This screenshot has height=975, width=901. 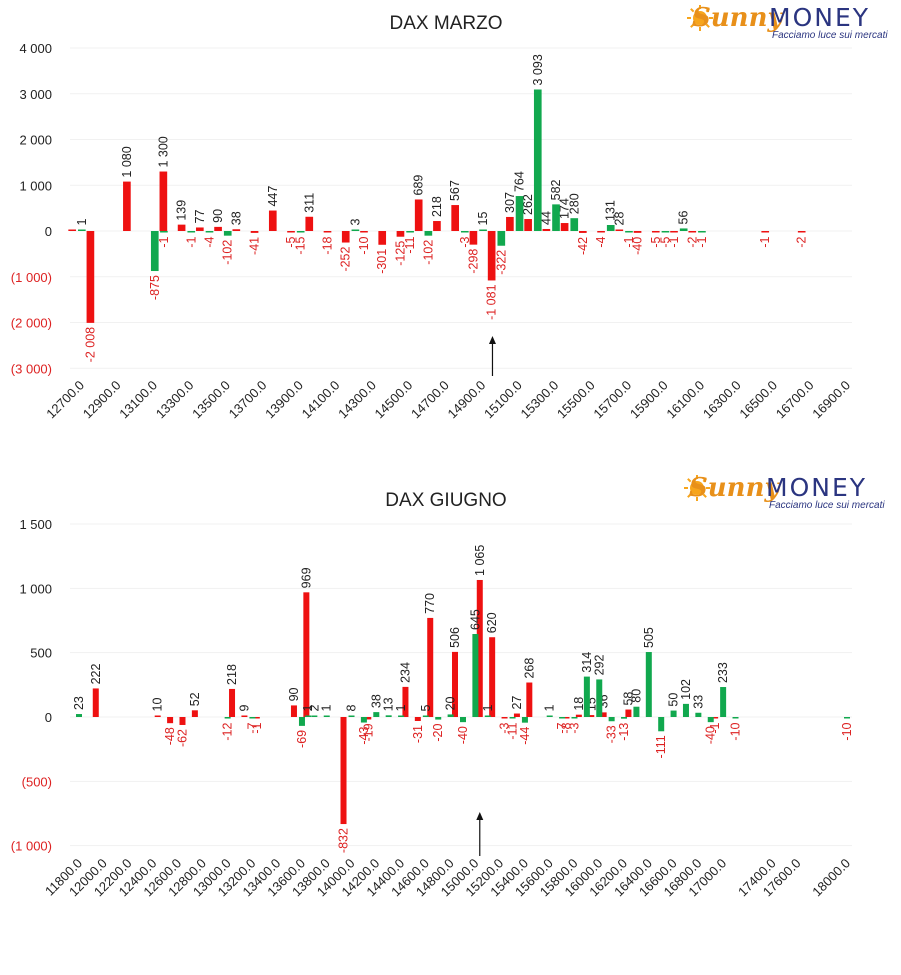 What do you see at coordinates (611, 210) in the screenshot?
I see `put-data-label: 131` at bounding box center [611, 210].